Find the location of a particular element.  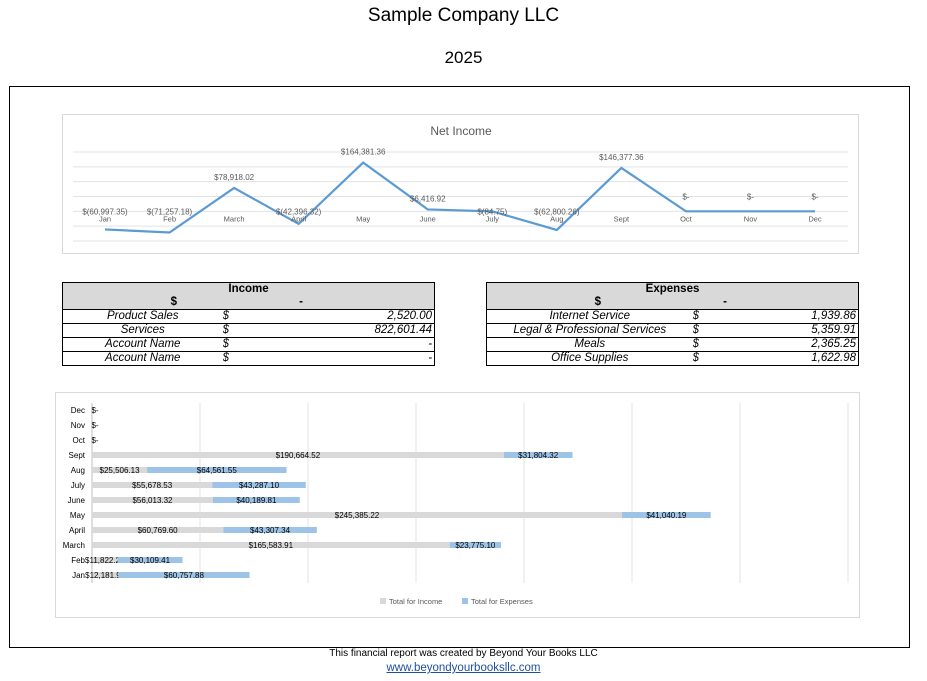

expense-data-label: $40,189.81 is located at coordinates (256, 500).